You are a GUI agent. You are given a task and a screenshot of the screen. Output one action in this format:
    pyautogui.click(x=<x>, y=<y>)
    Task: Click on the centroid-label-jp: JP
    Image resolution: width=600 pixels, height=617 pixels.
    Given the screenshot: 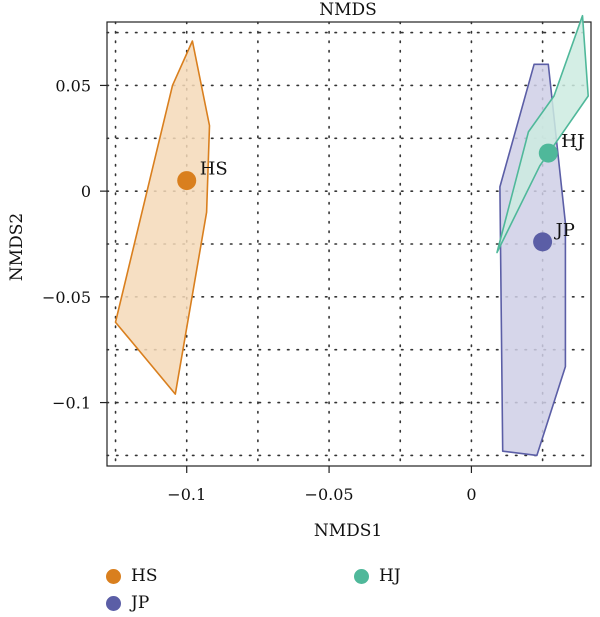 What is the action you would take?
    pyautogui.click(x=564, y=230)
    